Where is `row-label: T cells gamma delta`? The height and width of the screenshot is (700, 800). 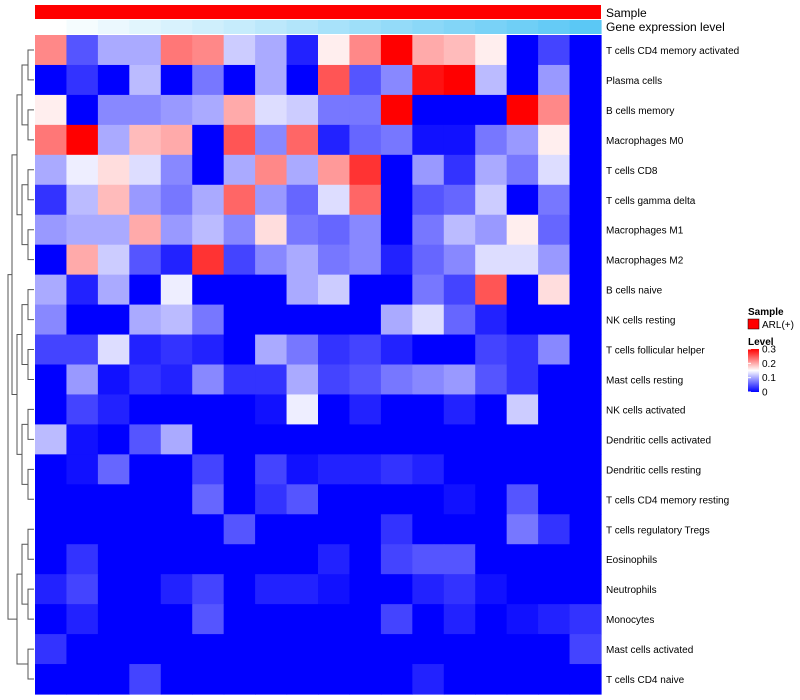 row-label: T cells gamma delta is located at coordinates (651, 201).